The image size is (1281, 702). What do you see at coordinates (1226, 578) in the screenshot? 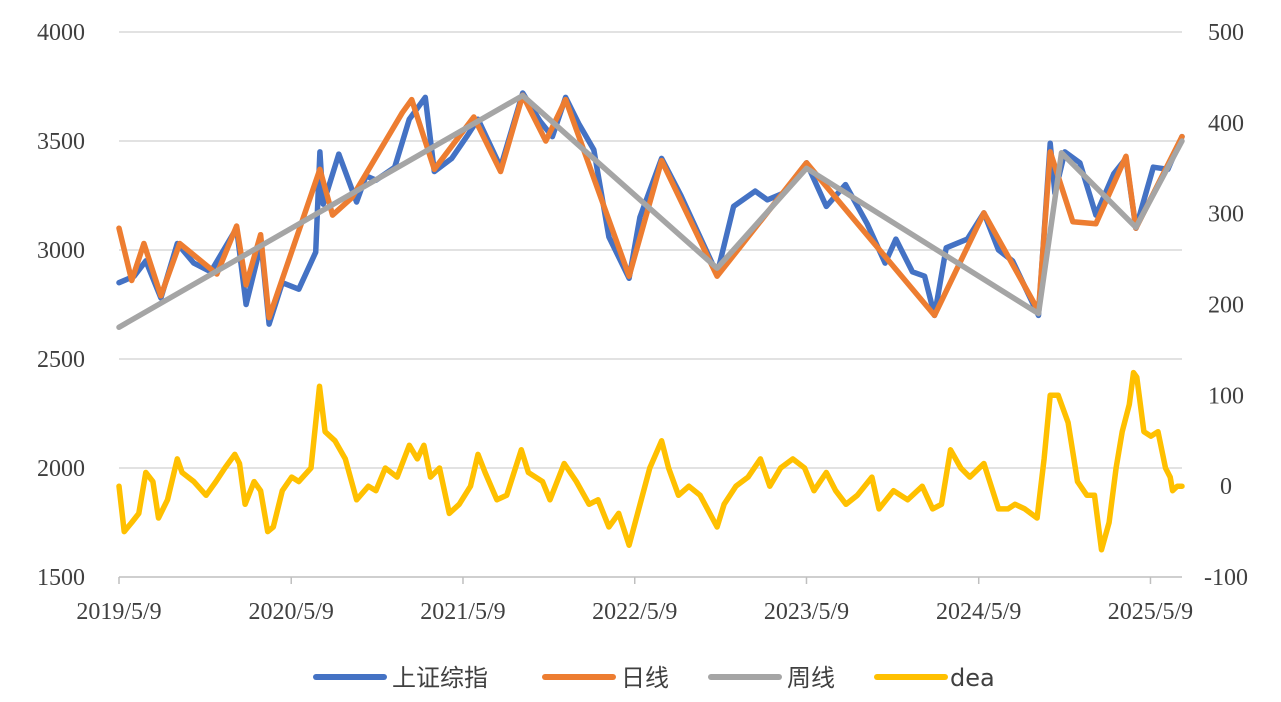
I see `right-tick-label: -100` at bounding box center [1226, 578].